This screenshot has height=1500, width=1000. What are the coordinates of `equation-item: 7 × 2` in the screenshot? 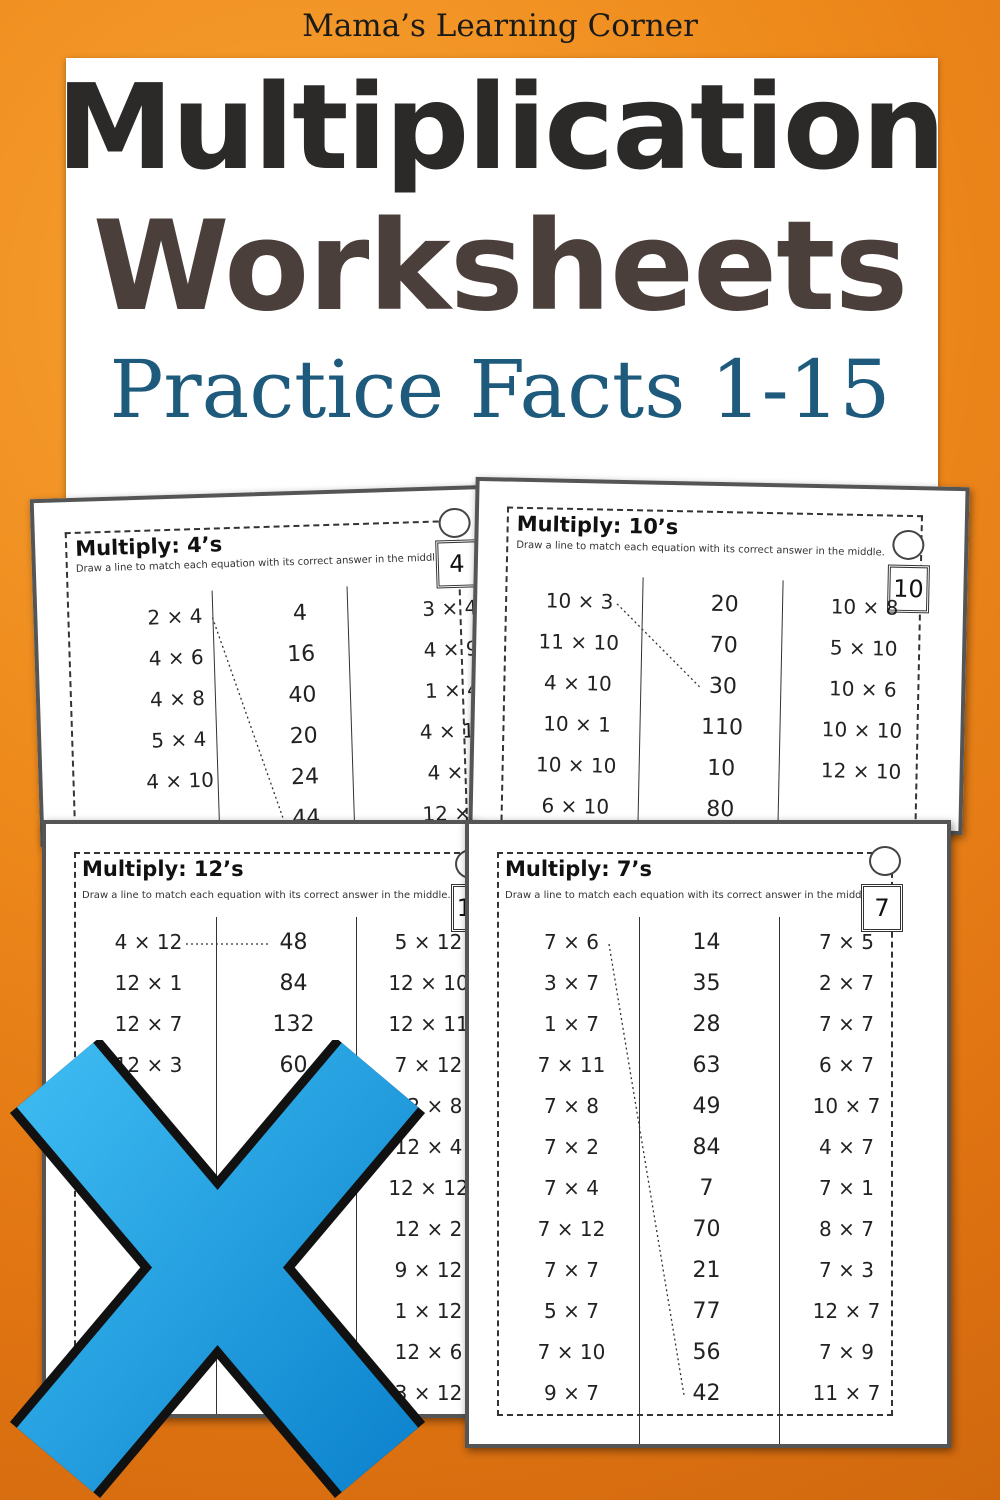 It's located at (571, 1147).